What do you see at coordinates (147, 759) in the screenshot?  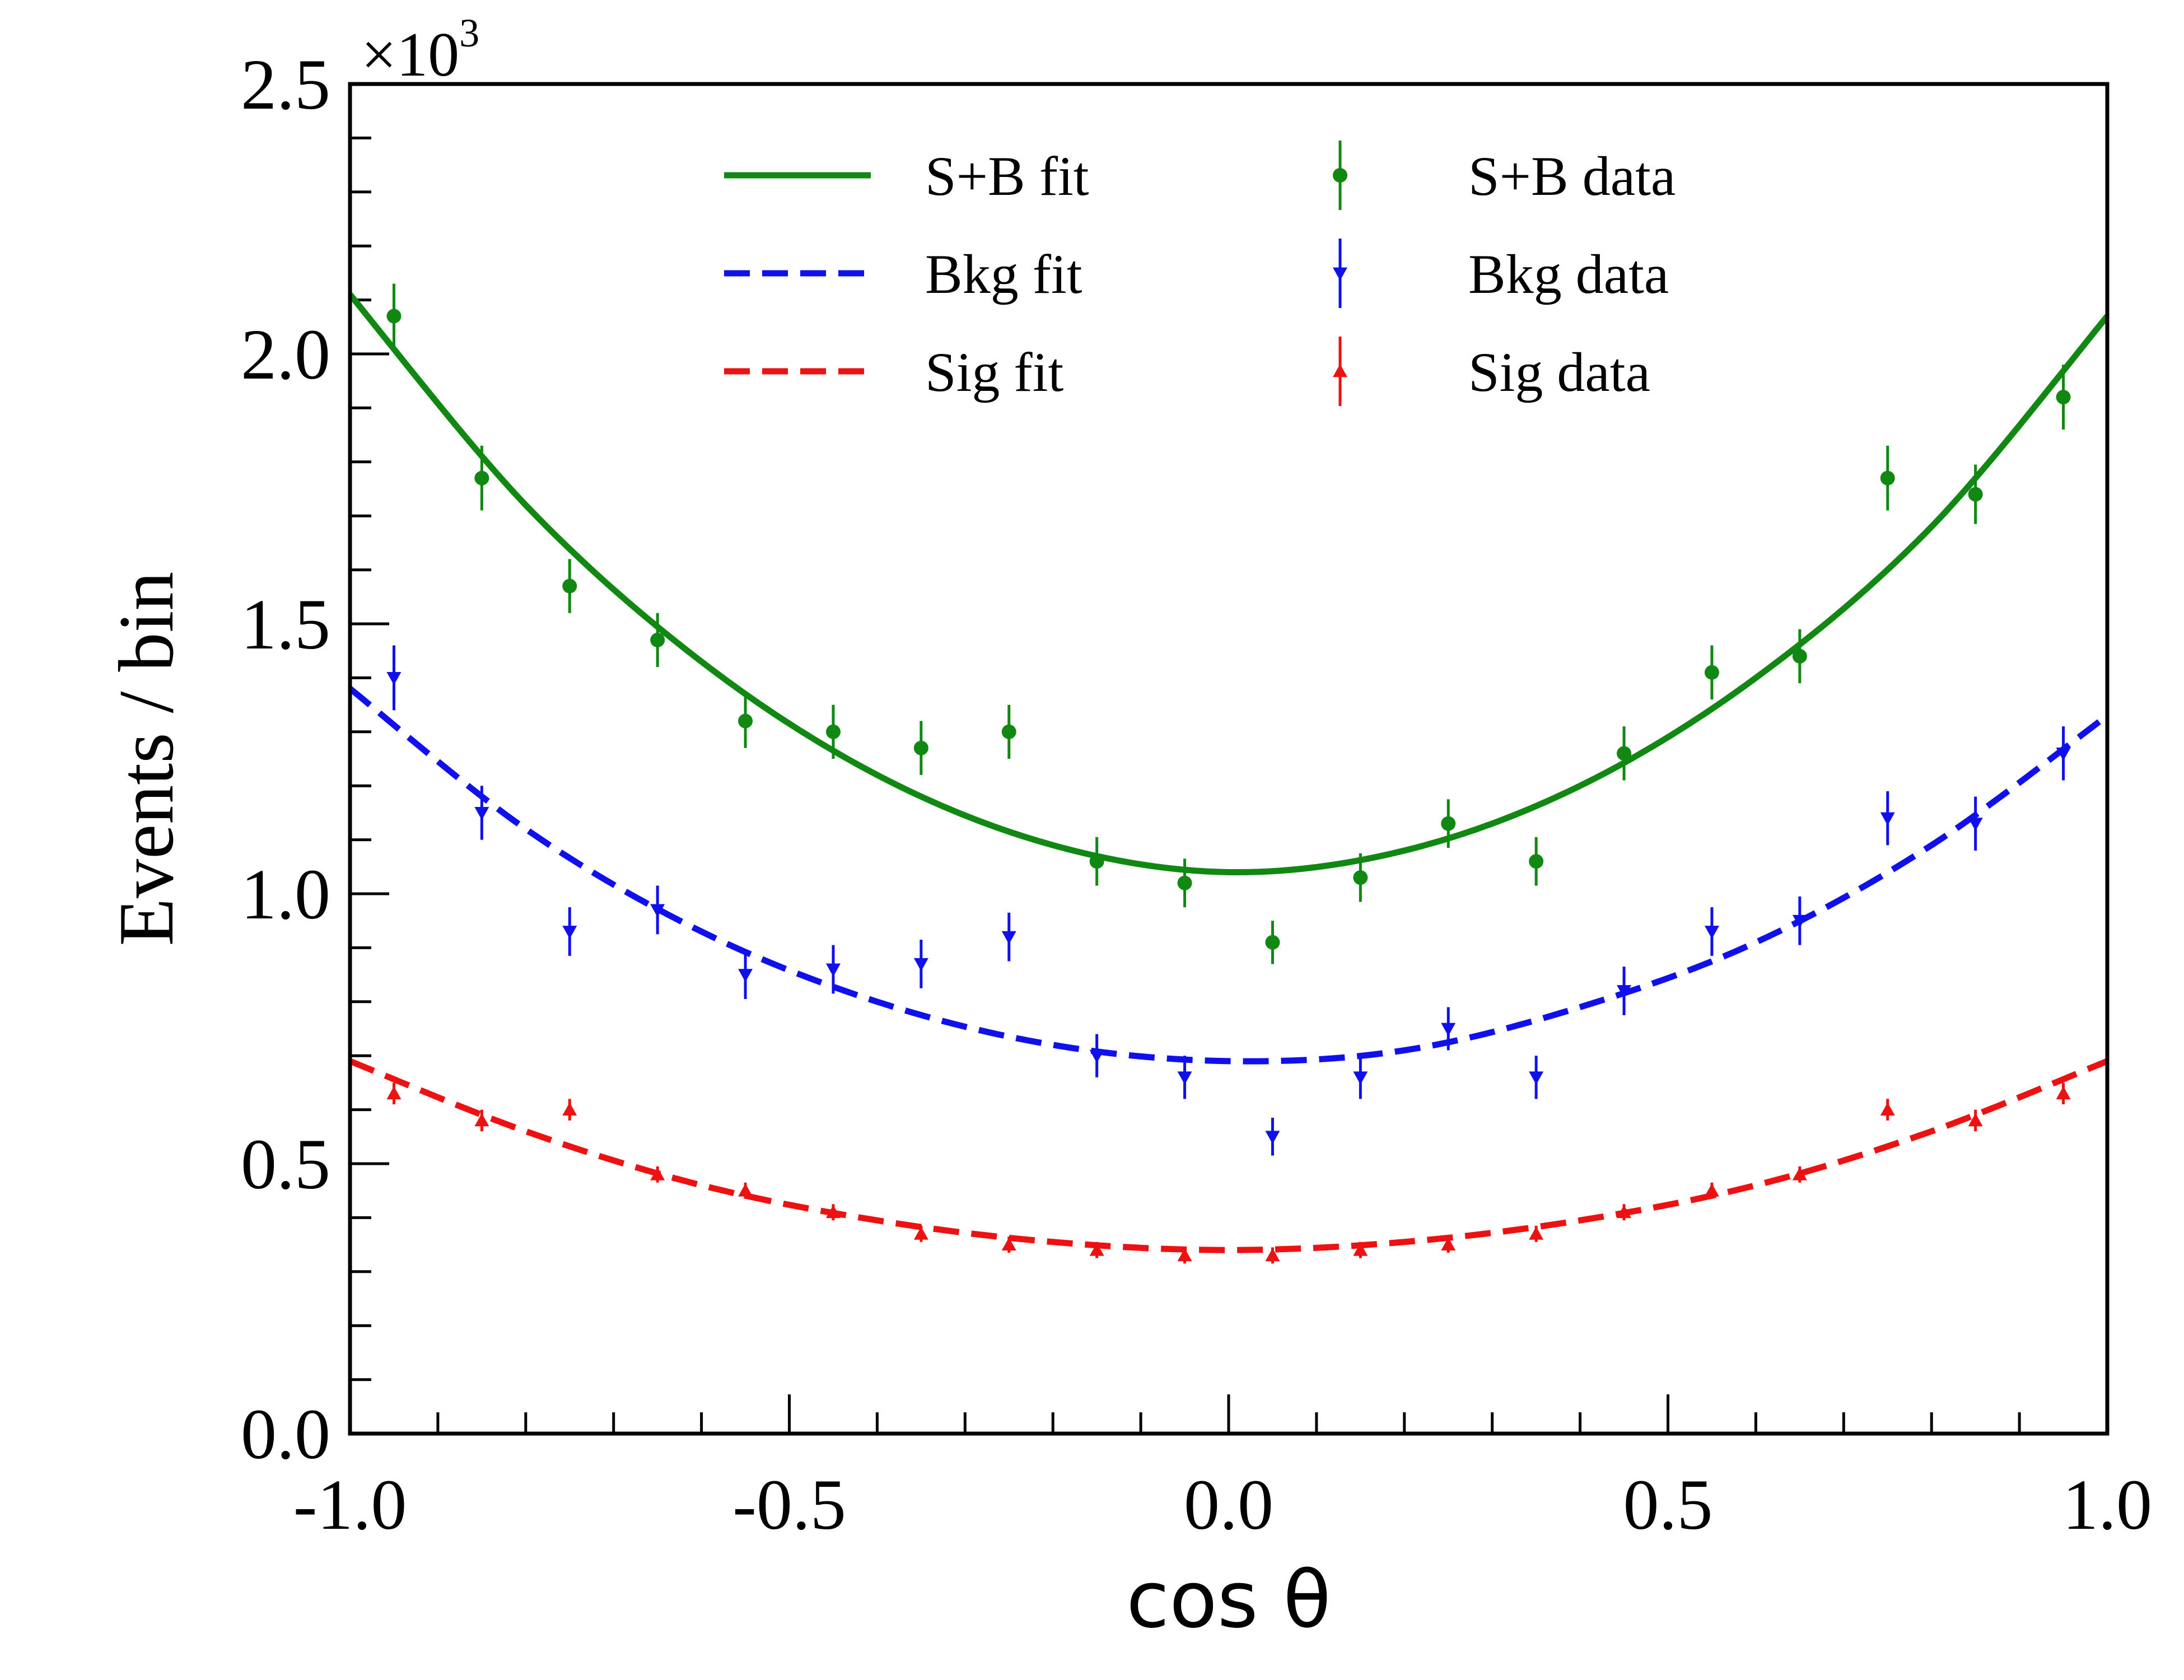 I see `y-axis-title: Events / bin` at bounding box center [147, 759].